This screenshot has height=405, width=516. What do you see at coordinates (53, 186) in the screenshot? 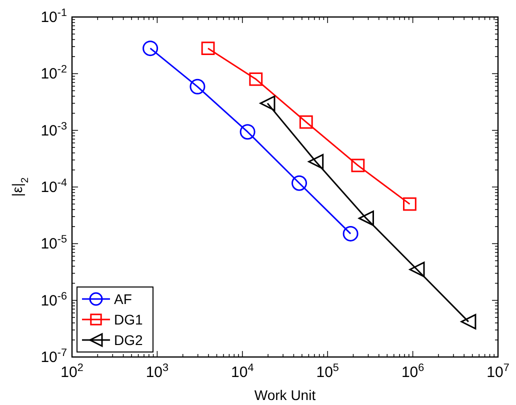
I see `y-tick-label: 10$^{-4}$` at bounding box center [53, 186].